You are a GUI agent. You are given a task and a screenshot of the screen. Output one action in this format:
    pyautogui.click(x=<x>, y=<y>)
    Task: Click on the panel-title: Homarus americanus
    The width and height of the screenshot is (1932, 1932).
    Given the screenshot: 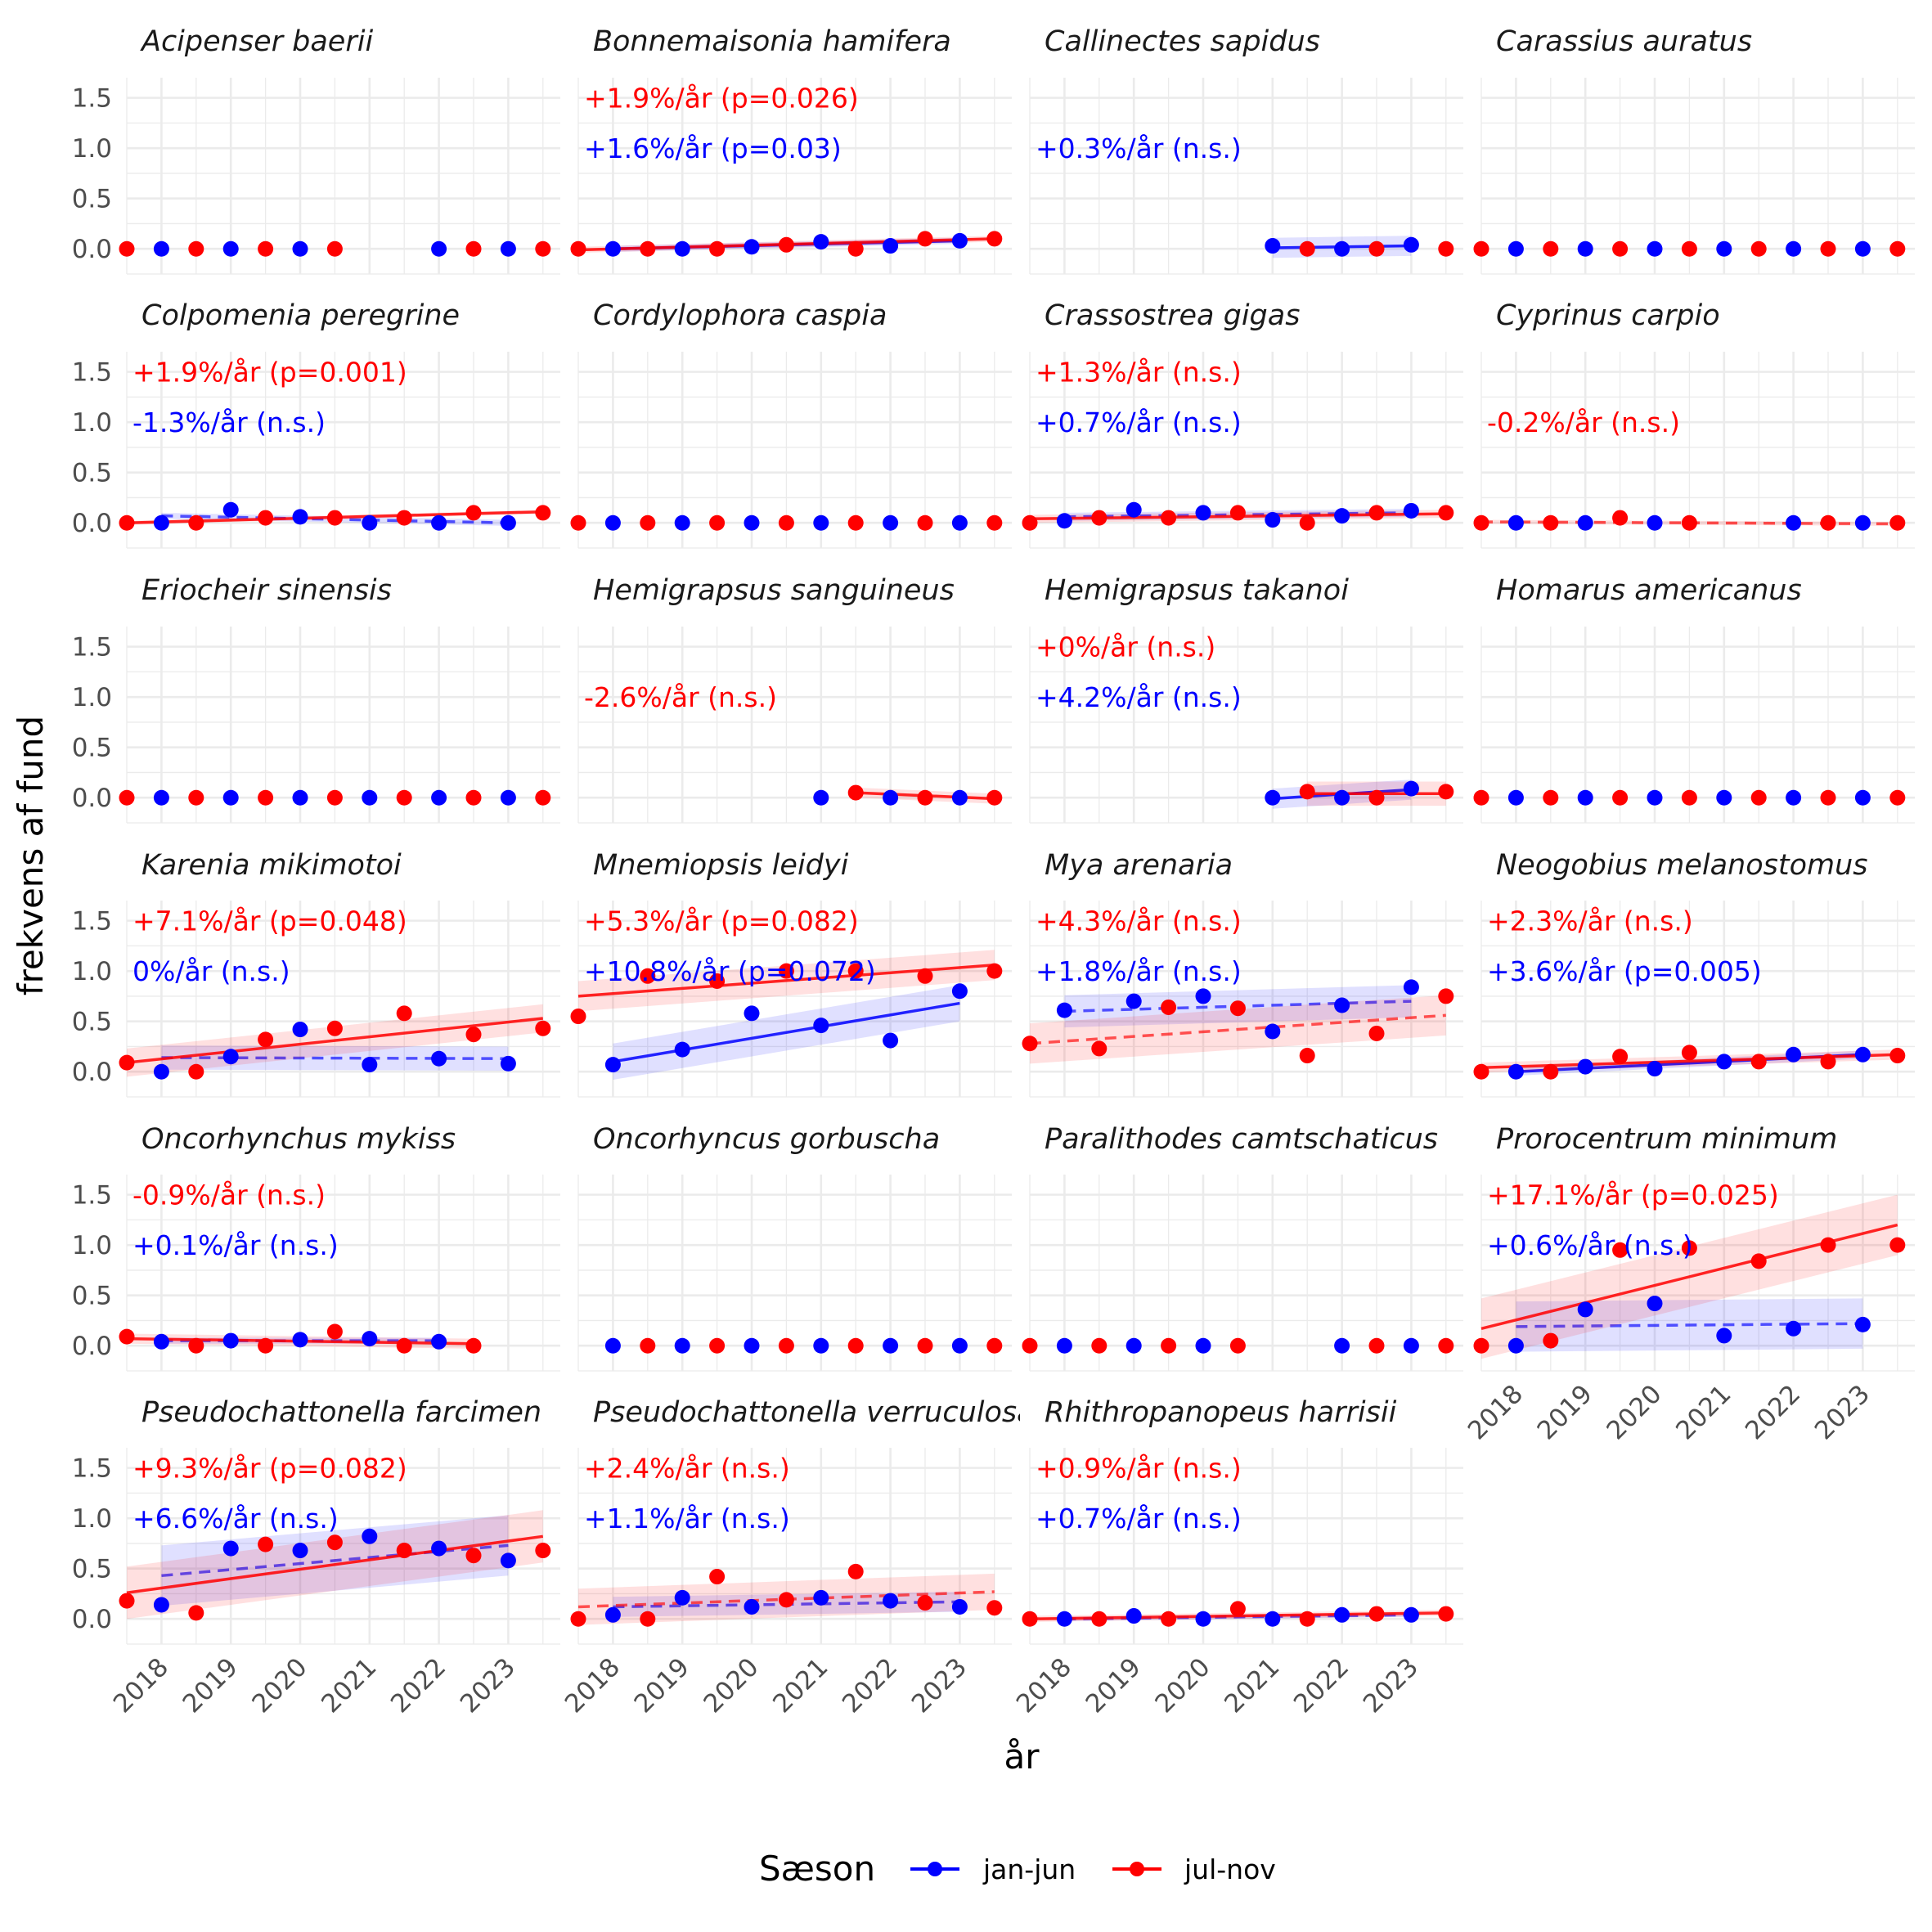 What is the action you would take?
    pyautogui.click(x=1649, y=590)
    